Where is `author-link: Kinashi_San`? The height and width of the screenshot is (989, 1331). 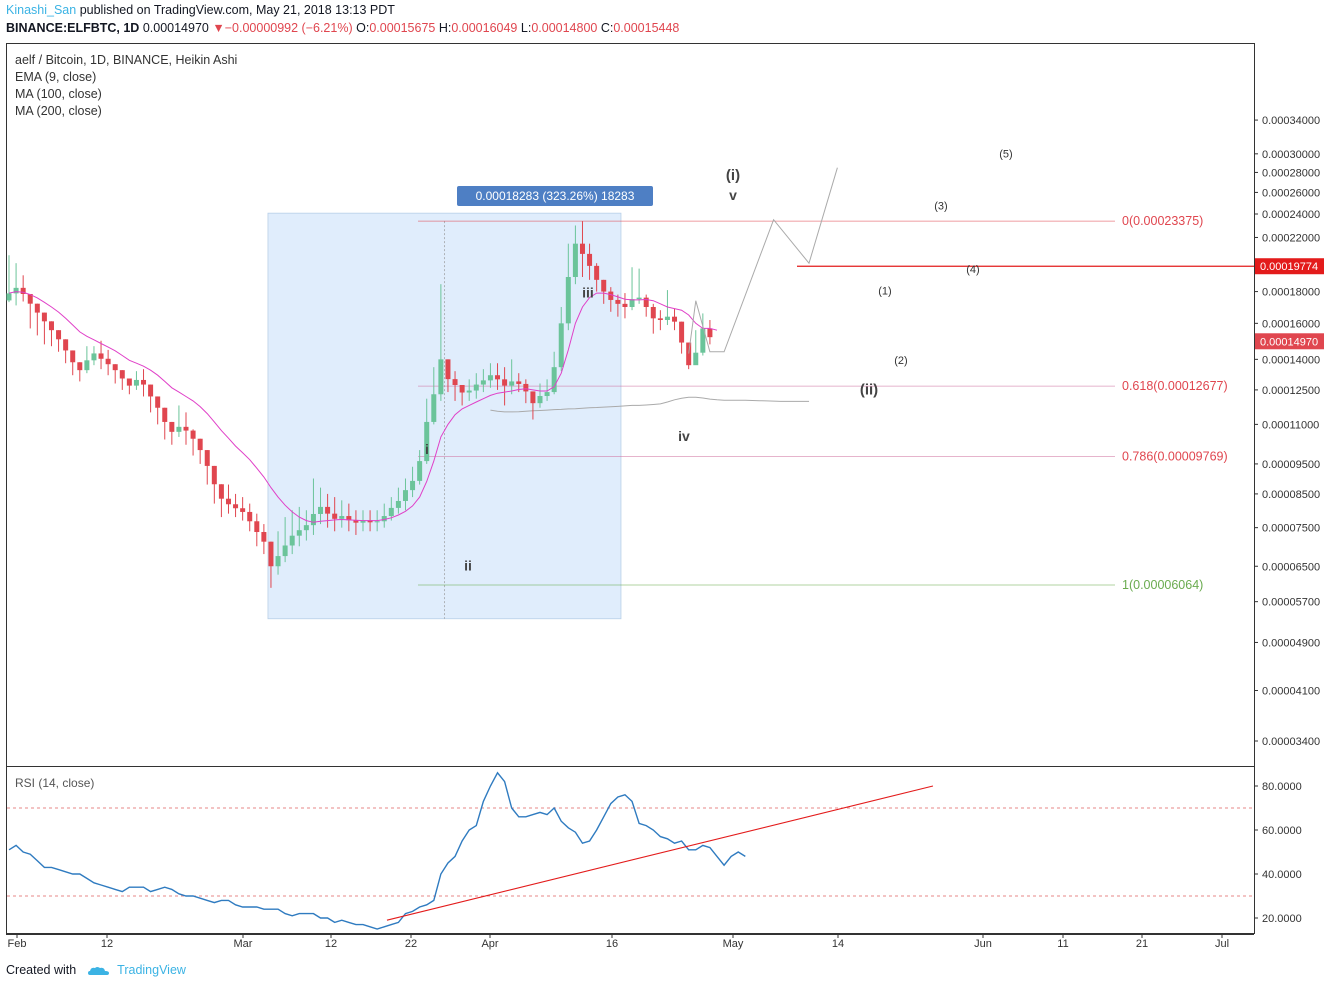
author-link: Kinashi_San is located at coordinates (41, 10).